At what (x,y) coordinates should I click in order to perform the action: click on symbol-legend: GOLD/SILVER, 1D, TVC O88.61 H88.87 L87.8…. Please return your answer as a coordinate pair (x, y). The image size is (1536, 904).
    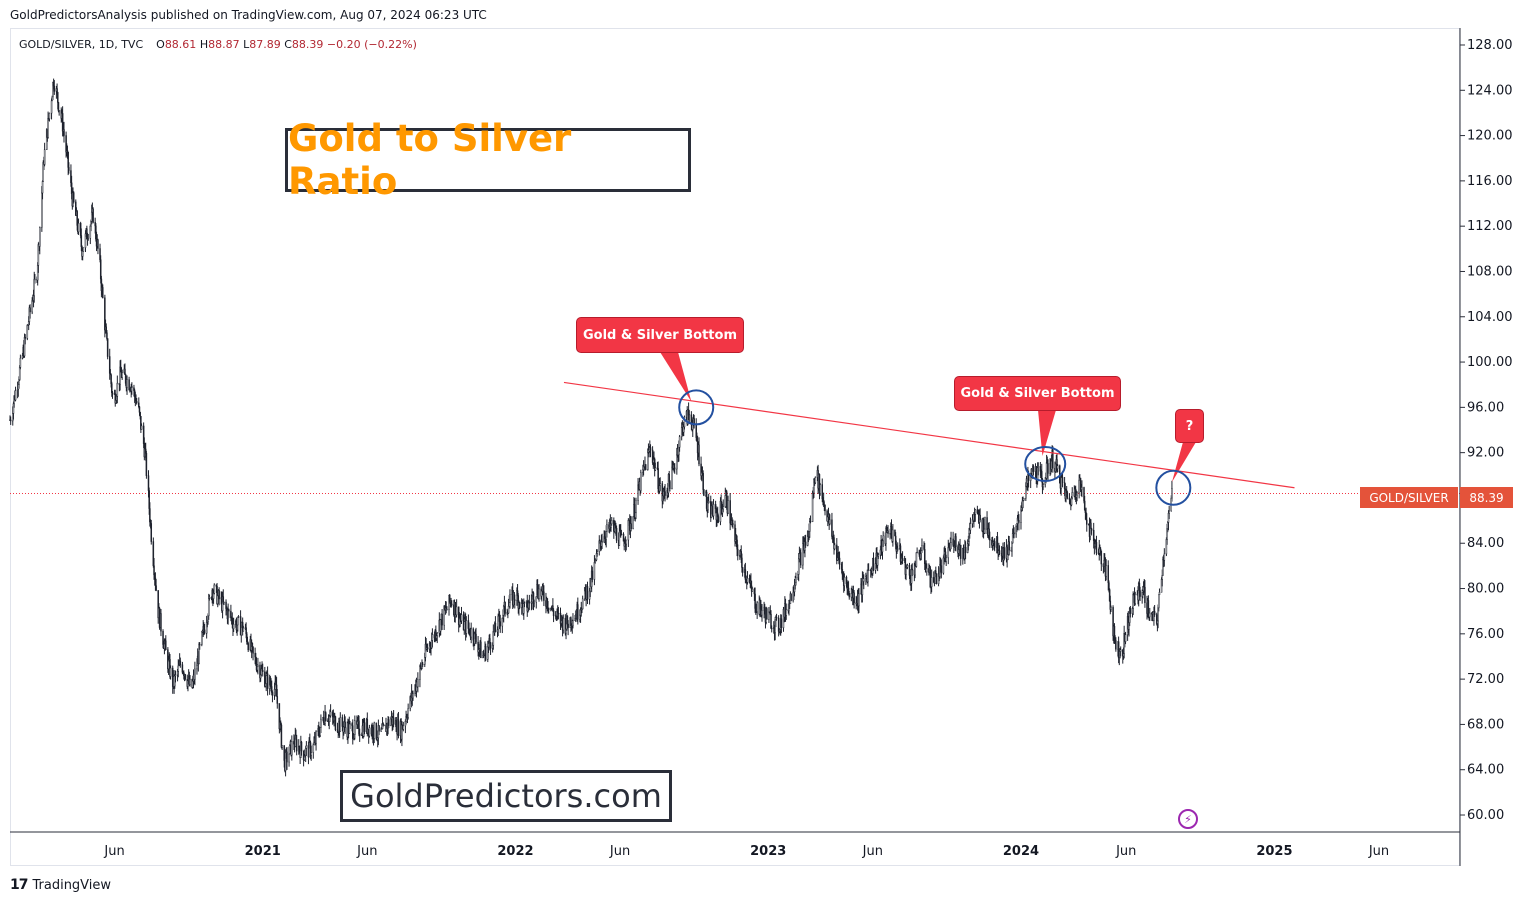
    Looking at the image, I should click on (218, 44).